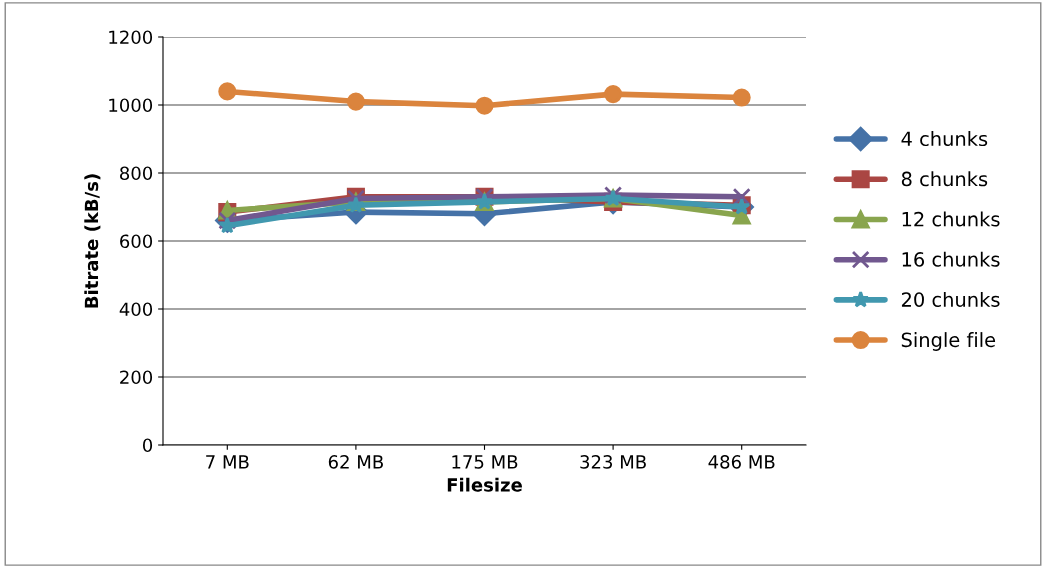 Image resolution: width=1046 pixels, height=568 pixels. What do you see at coordinates (136, 309) in the screenshot?
I see `y-tick-label: 400` at bounding box center [136, 309].